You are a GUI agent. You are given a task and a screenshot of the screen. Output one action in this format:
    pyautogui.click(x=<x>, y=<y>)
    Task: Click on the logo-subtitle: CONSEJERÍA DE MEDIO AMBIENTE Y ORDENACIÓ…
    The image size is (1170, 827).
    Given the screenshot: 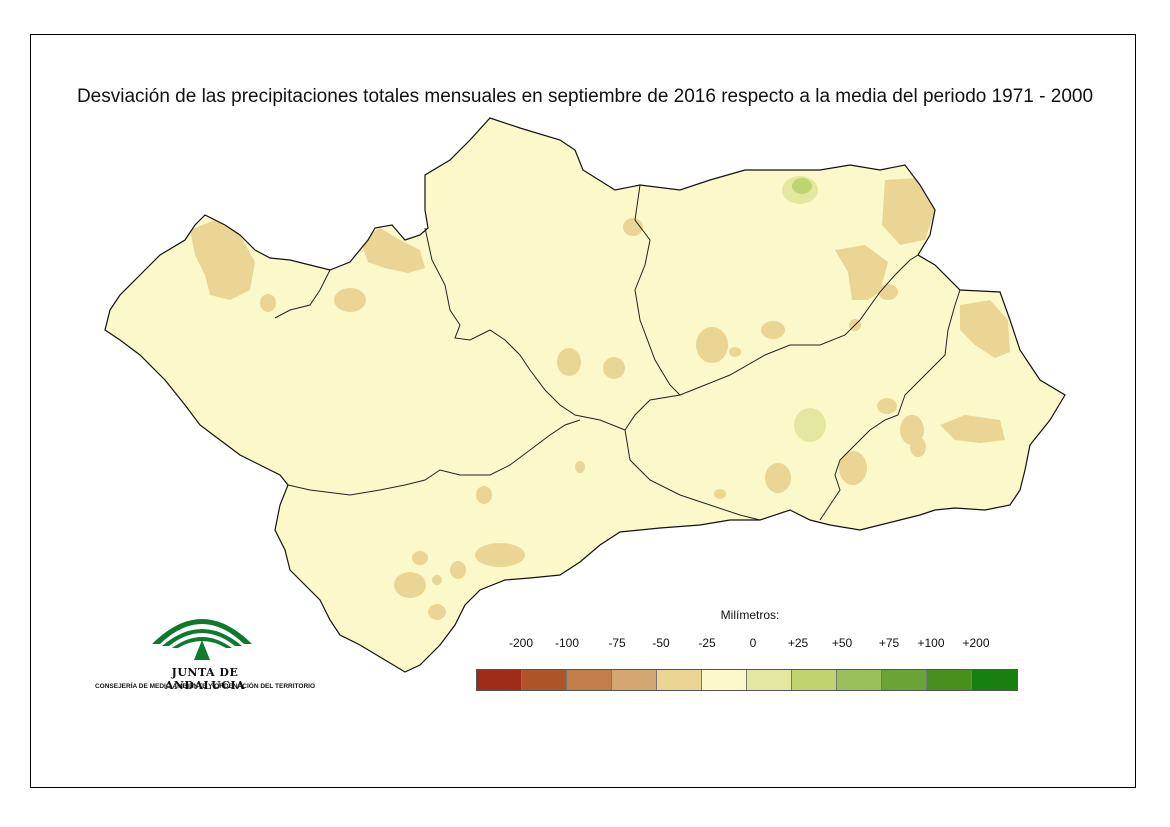 What is the action you would take?
    pyautogui.click(x=205, y=686)
    